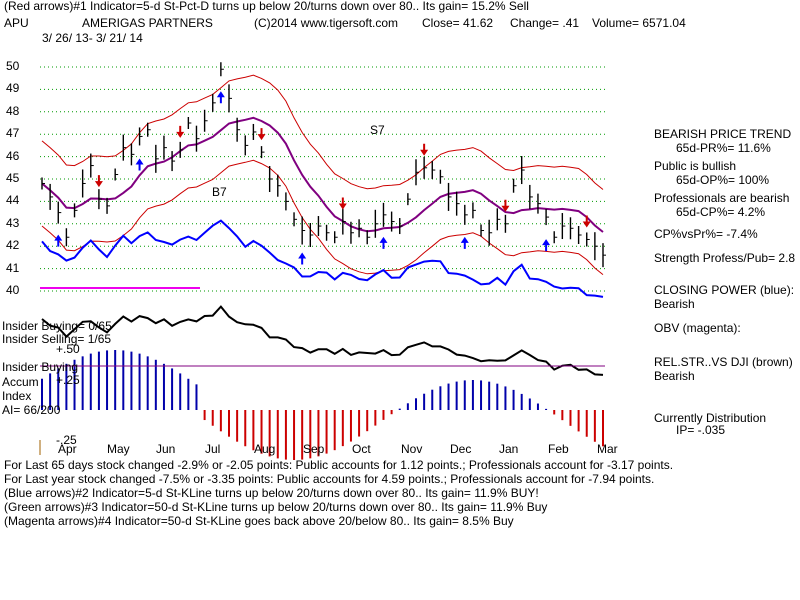 Image resolution: width=800 pixels, height=600 pixels. Describe the element at coordinates (322, 340) in the screenshot. I see `rel-strength-line` at that location.